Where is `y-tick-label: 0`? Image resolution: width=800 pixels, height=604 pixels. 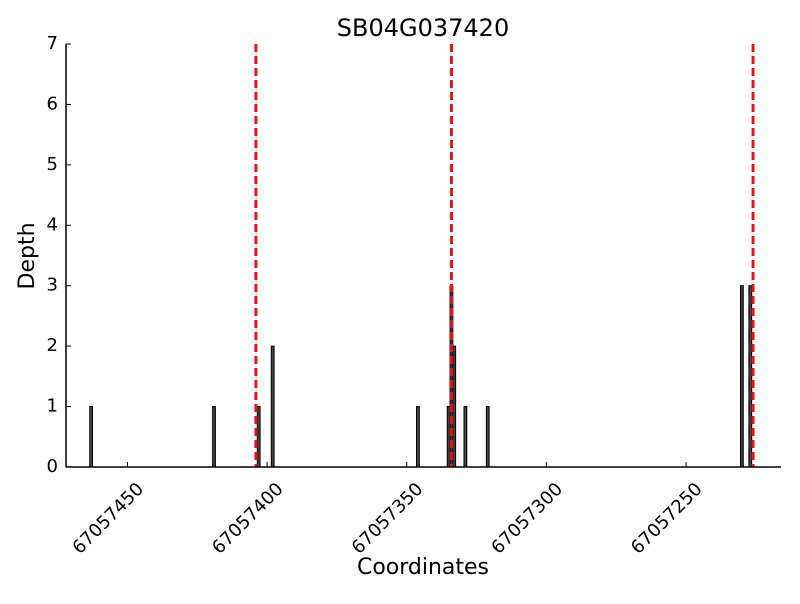
y-tick-label: 0 is located at coordinates (52, 466).